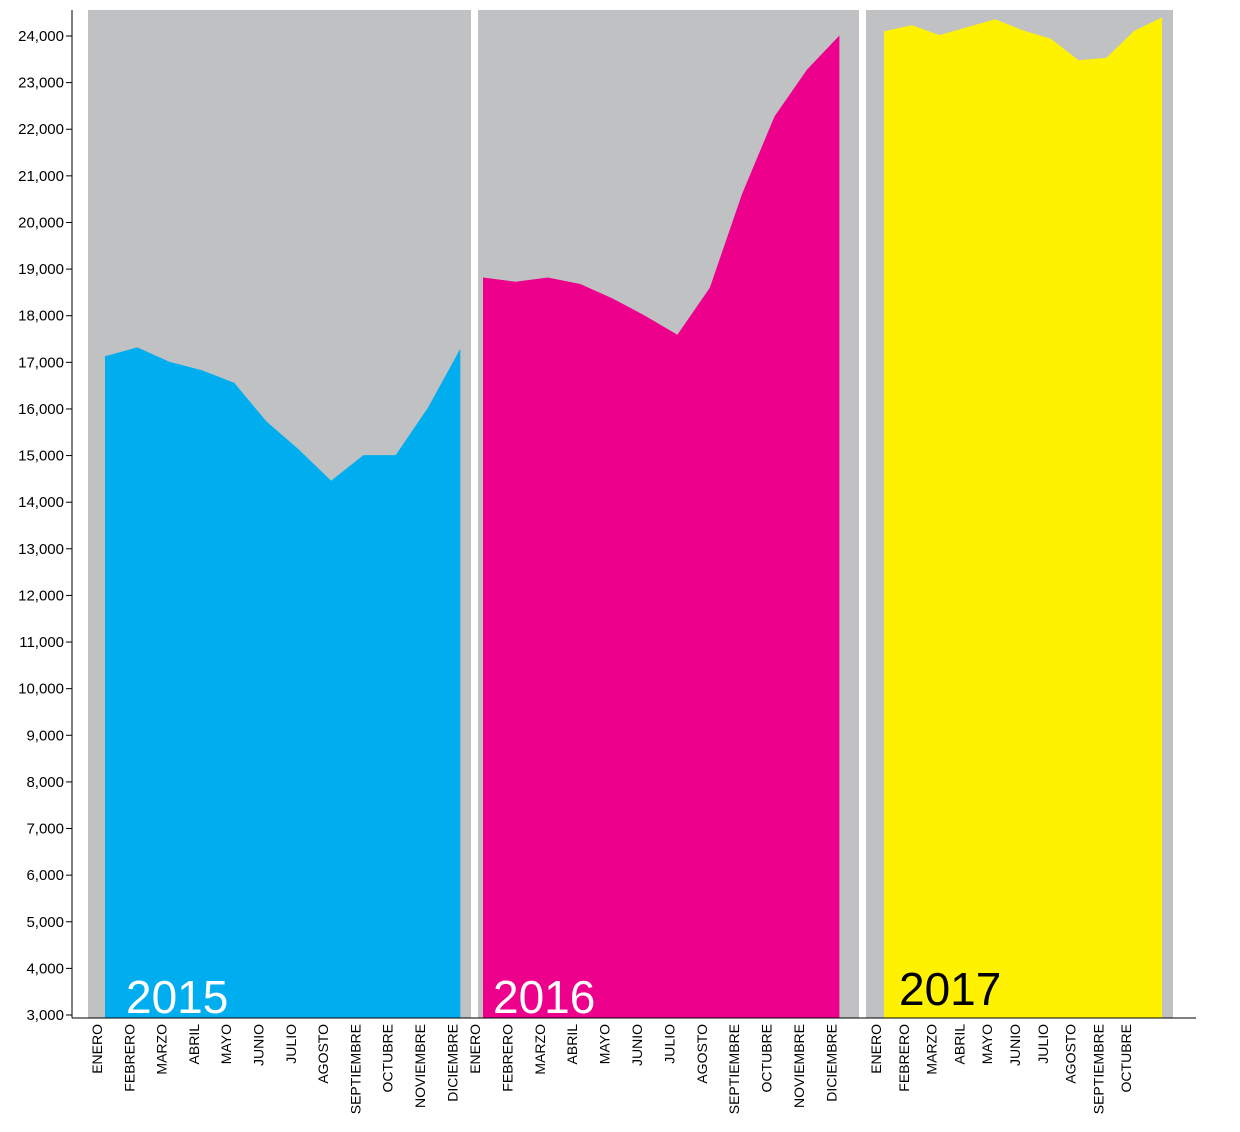  What do you see at coordinates (41, 36) in the screenshot?
I see `y-tick-label: 24,000` at bounding box center [41, 36].